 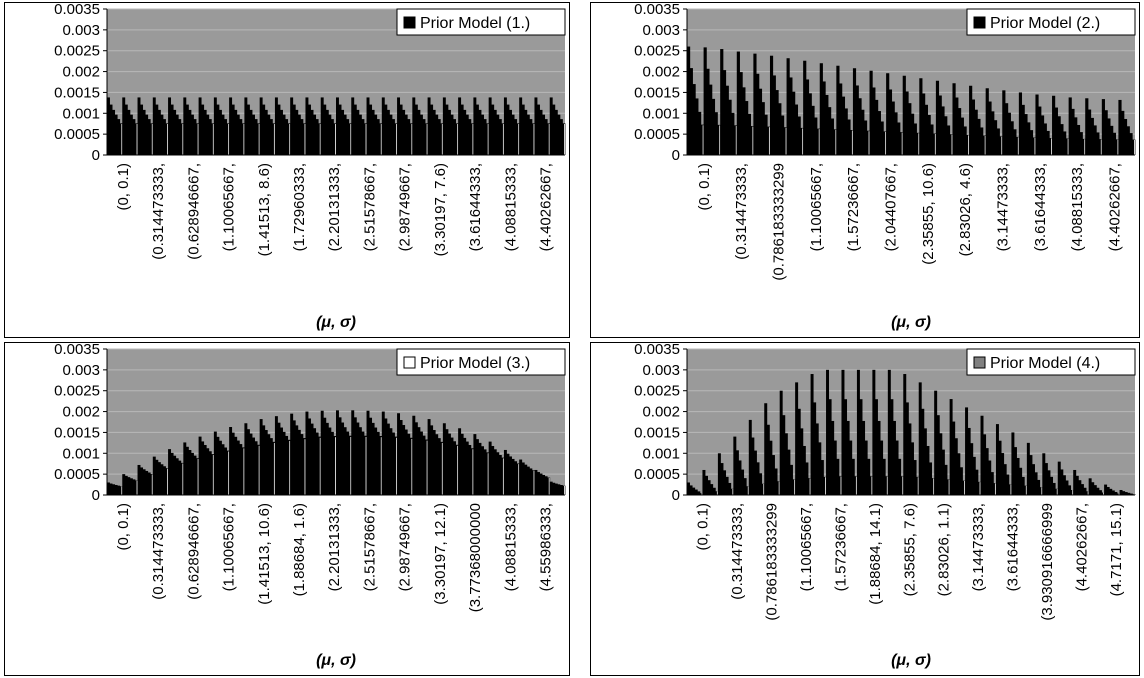 What do you see at coordinates (1040, 207) in the screenshot?
I see `x-tick-label: (3.61644333,` at bounding box center [1040, 207].